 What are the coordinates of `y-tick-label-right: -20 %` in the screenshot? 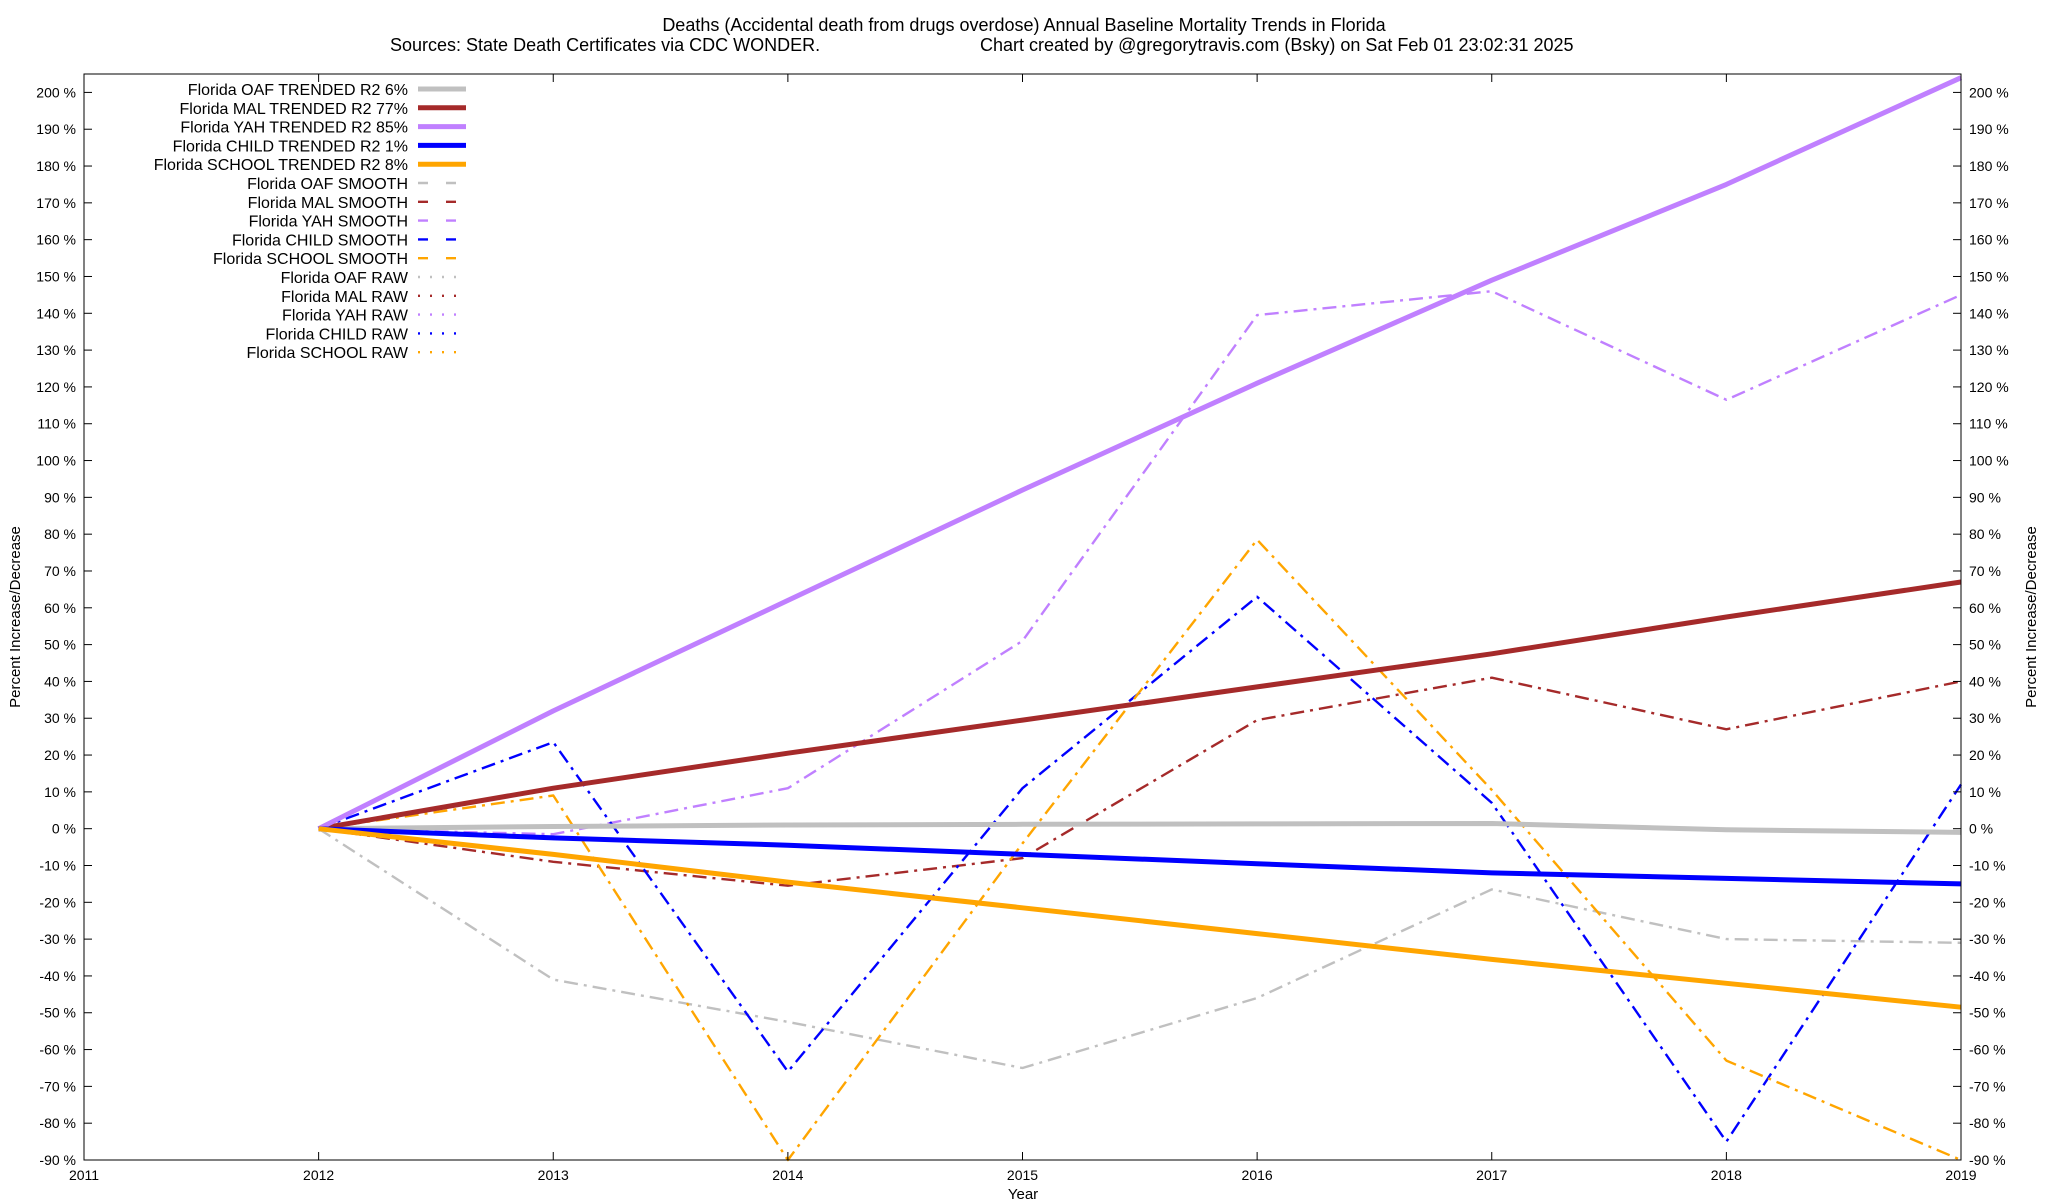 It's located at (1987, 902).